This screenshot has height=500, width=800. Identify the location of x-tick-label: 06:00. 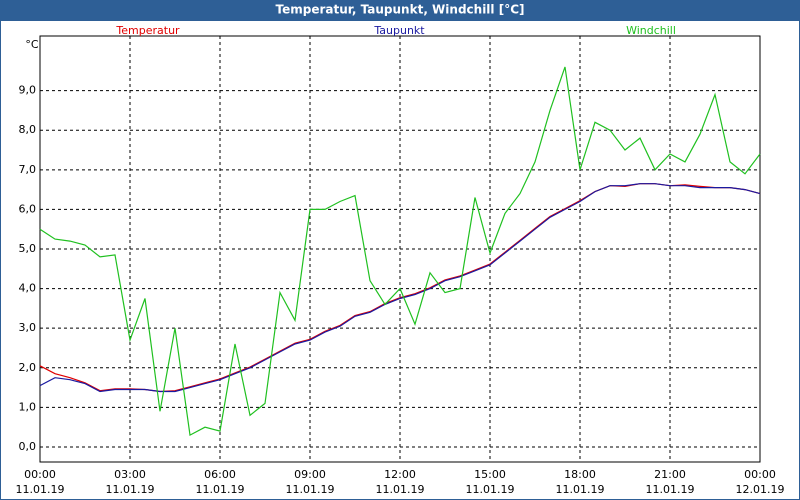
(220, 474).